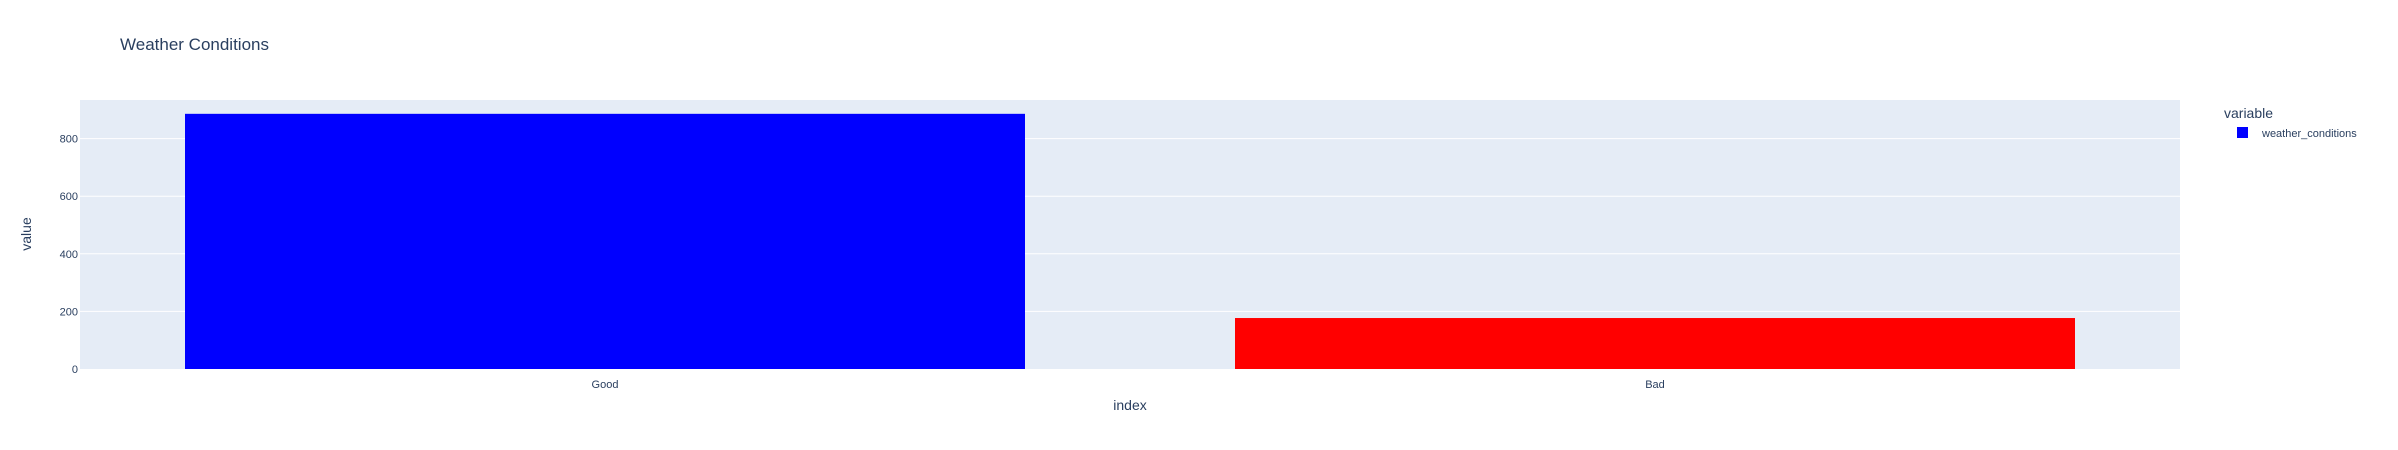  I want to click on y-axis-title: value, so click(26, 234).